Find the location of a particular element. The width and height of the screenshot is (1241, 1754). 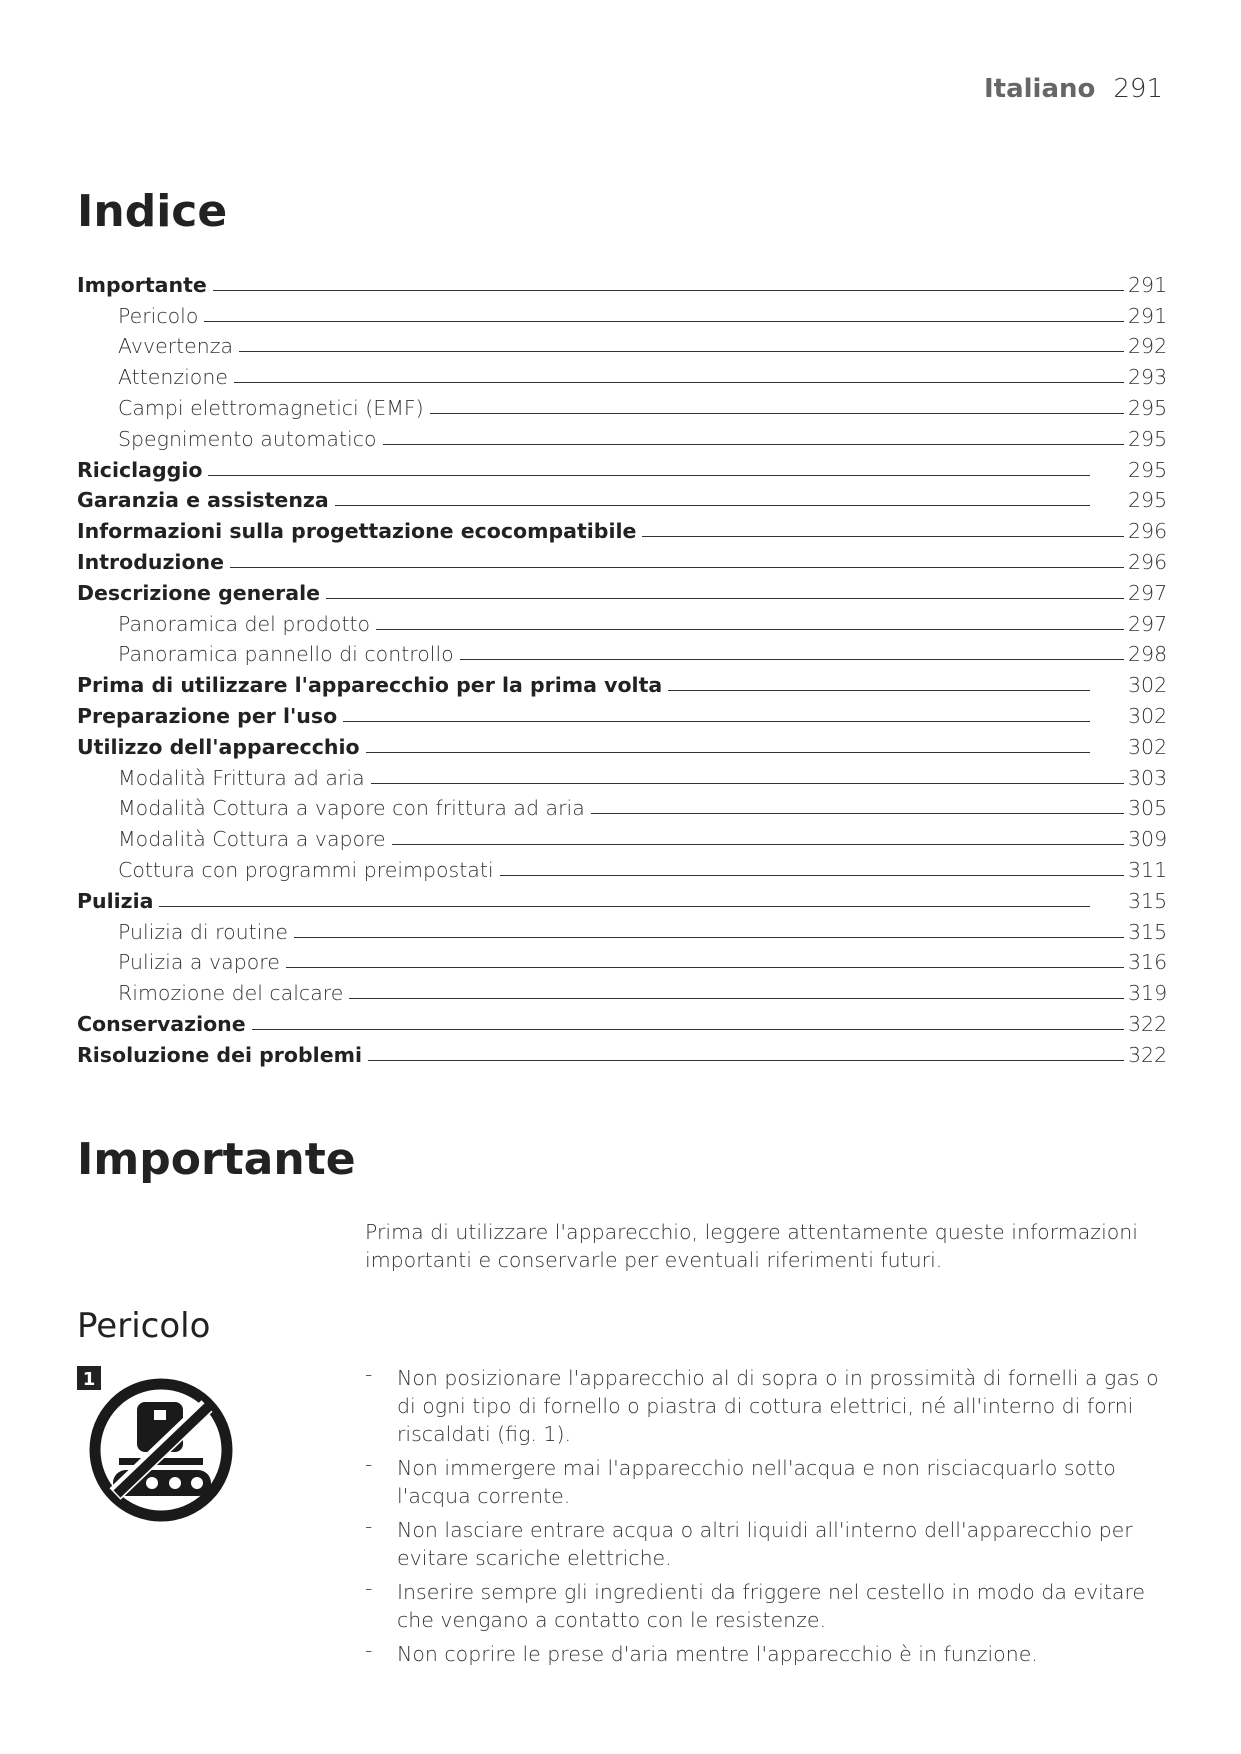

toc-entry: Avvertenza 292 is located at coordinates (624, 343).